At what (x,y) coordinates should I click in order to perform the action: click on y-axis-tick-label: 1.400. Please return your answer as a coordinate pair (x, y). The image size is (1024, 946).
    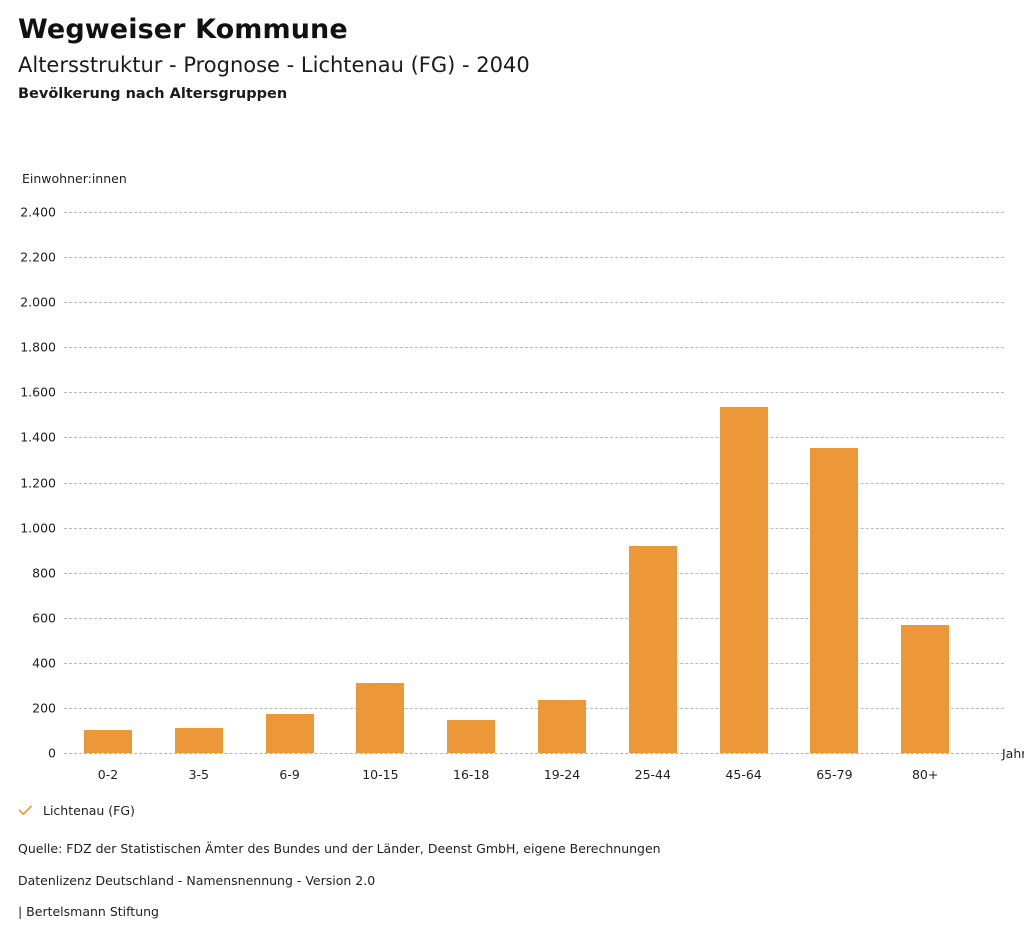
    Looking at the image, I should click on (38, 437).